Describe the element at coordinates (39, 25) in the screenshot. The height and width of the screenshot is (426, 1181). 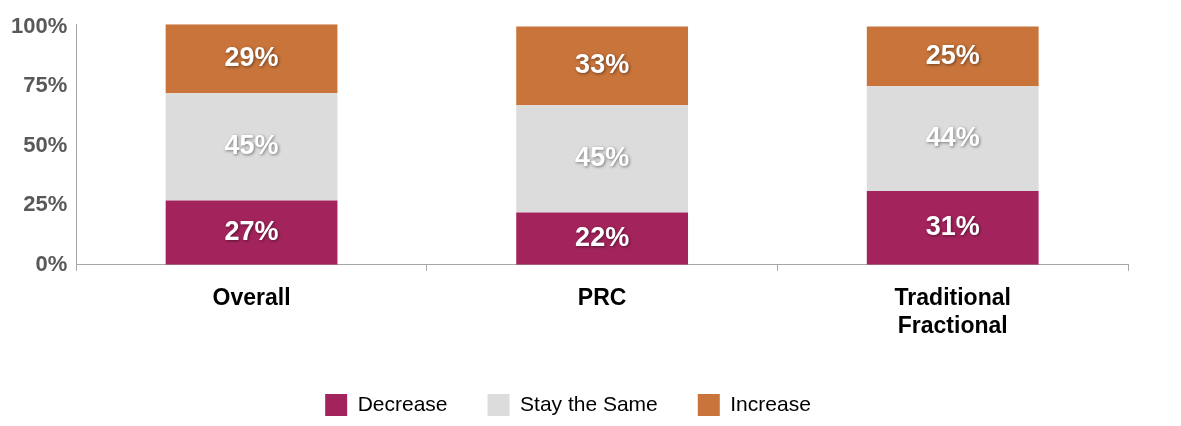
I see `y-tick-label: 100%` at that location.